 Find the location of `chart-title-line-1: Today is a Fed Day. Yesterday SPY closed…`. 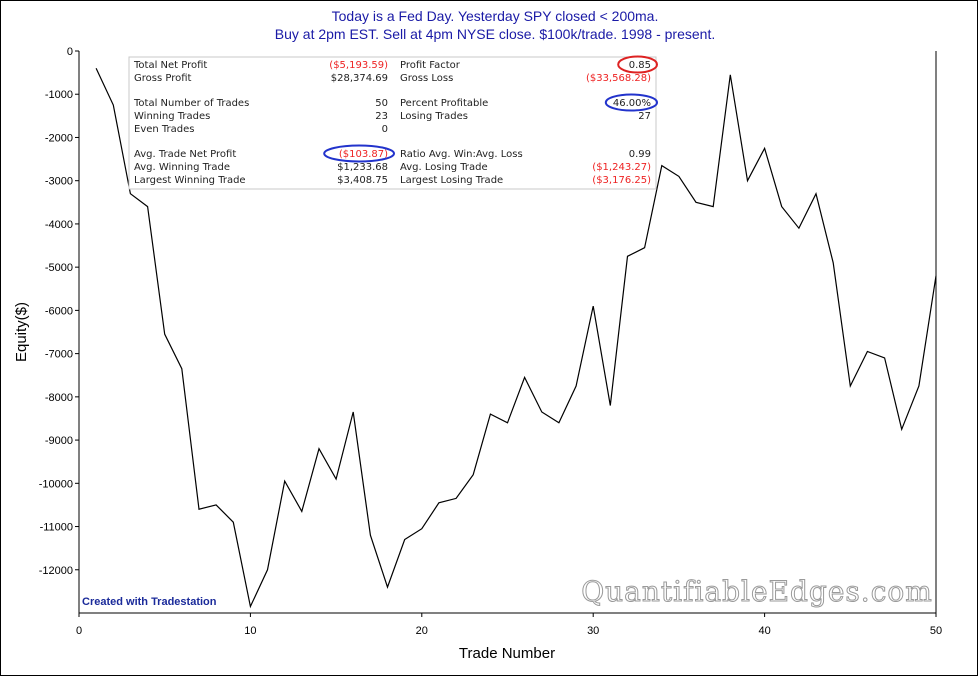

chart-title-line-1: Today is a Fed Day. Yesterday SPY closed… is located at coordinates (495, 16).